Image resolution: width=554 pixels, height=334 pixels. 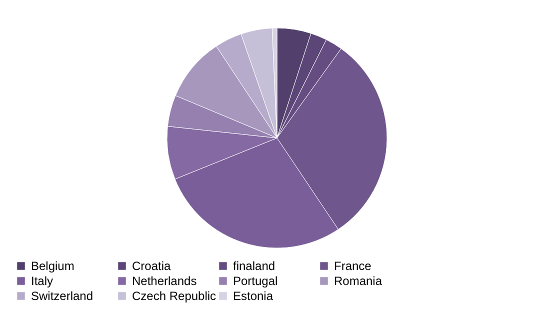 What do you see at coordinates (152, 266) in the screenshot?
I see `legend-label: Croatia` at bounding box center [152, 266].